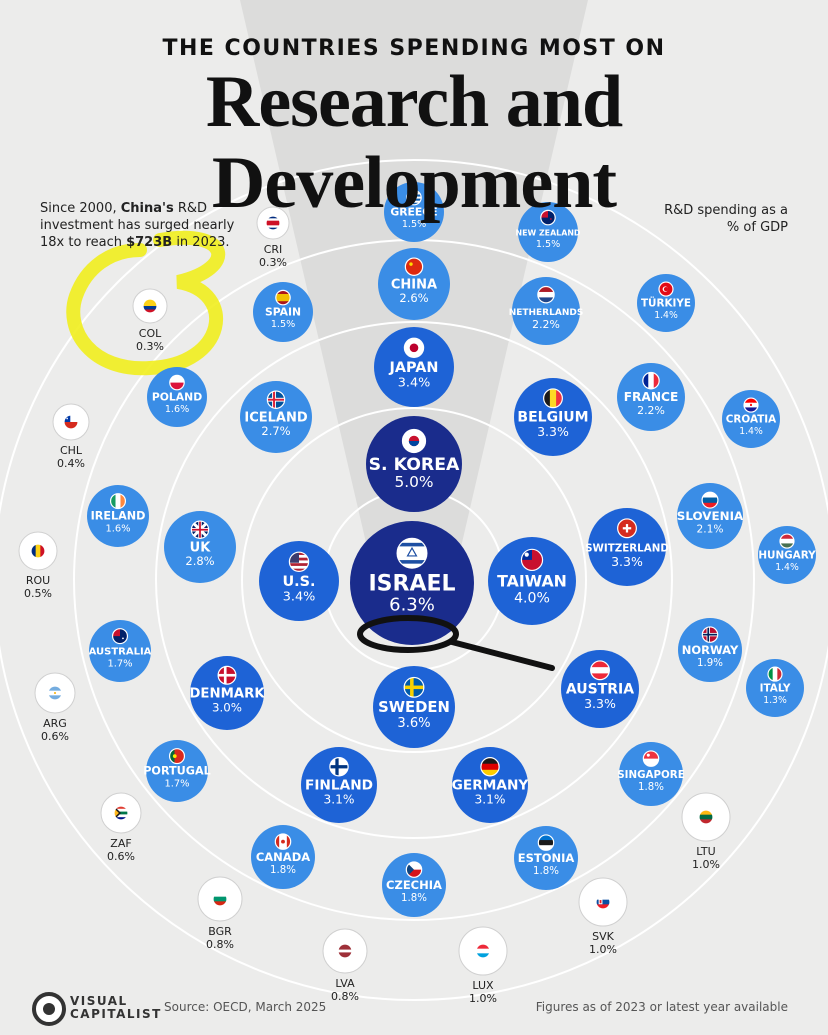 The height and width of the screenshot is (1035, 828). What do you see at coordinates (177, 397) in the screenshot?
I see `bubble-label: POLAND` at bounding box center [177, 397].